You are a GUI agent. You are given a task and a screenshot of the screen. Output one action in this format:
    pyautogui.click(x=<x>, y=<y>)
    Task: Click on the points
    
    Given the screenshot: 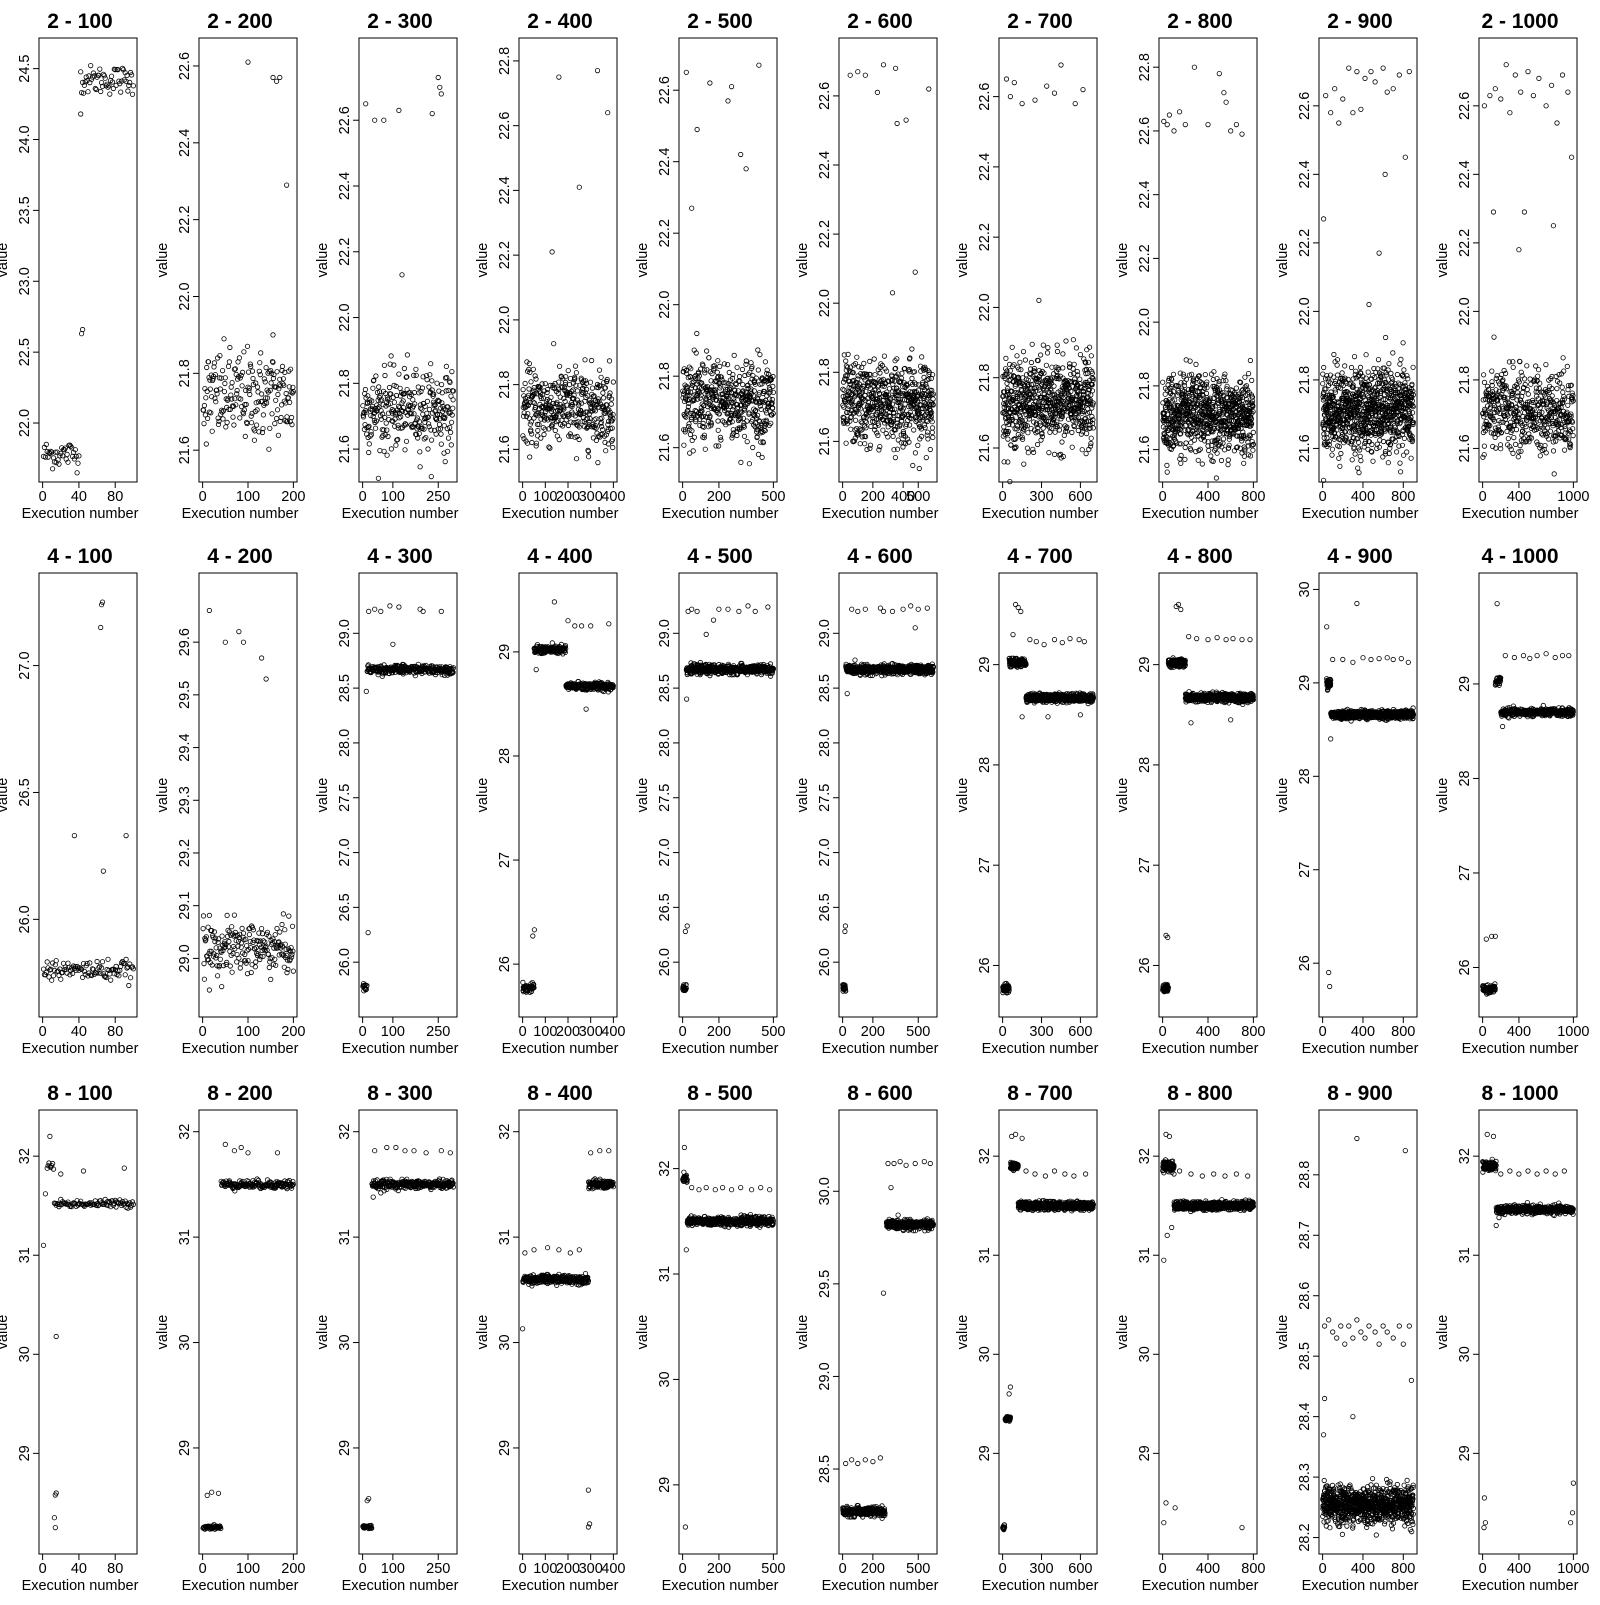 What is the action you would take?
    pyautogui.click(x=248, y=256)
    